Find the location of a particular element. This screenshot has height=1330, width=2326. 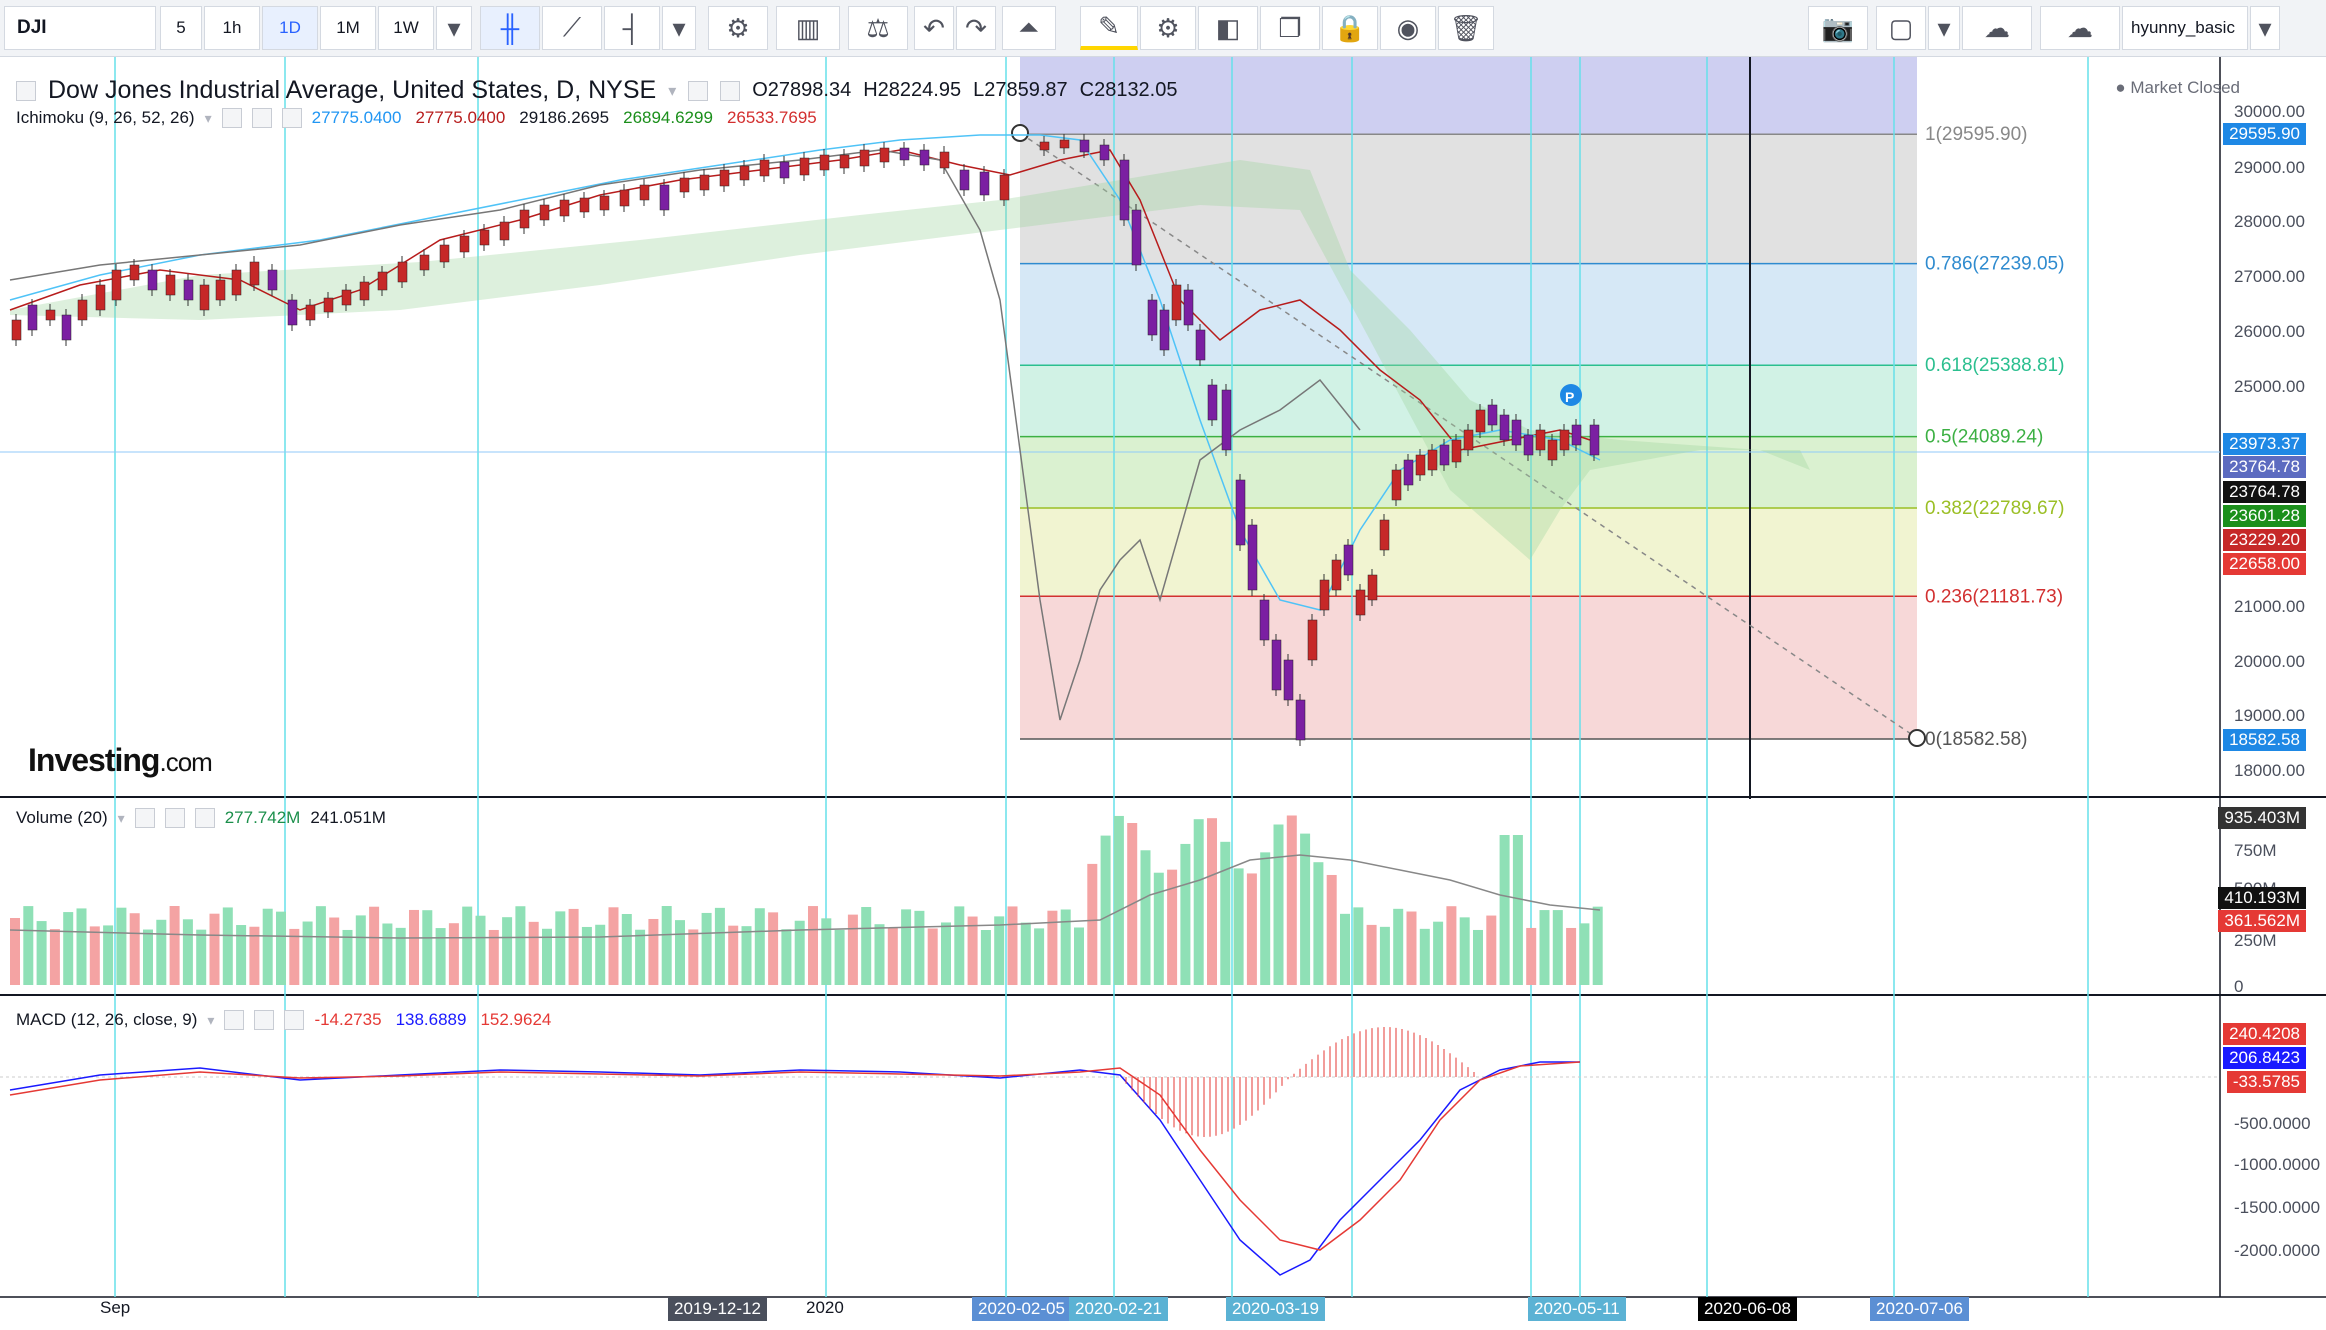

line-chart-icon: ⟋ is located at coordinates (572, 28).